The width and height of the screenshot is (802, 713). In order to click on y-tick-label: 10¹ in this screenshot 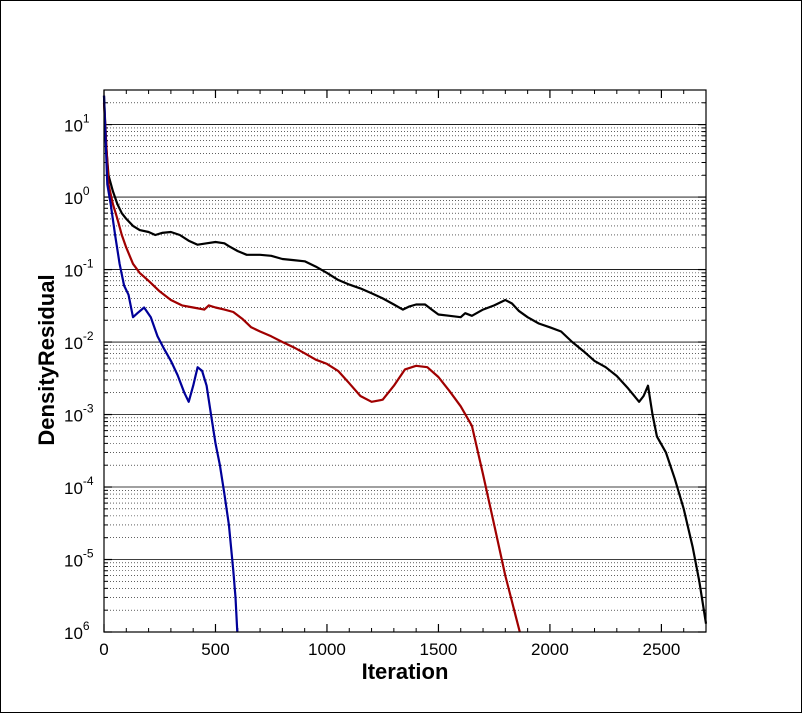, I will do `click(77, 124)`.